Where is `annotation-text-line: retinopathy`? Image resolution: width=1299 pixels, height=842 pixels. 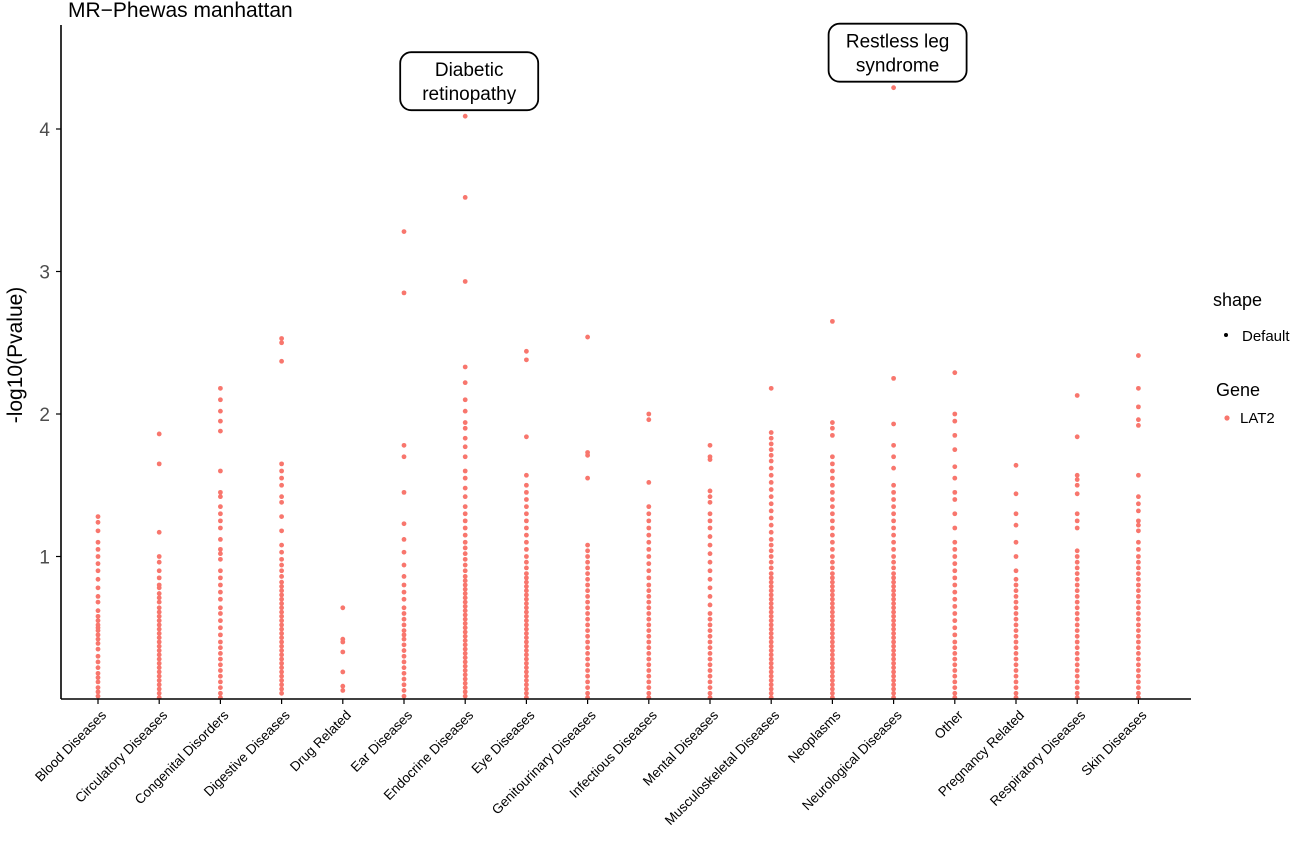
annotation-text-line: retinopathy is located at coordinates (469, 94).